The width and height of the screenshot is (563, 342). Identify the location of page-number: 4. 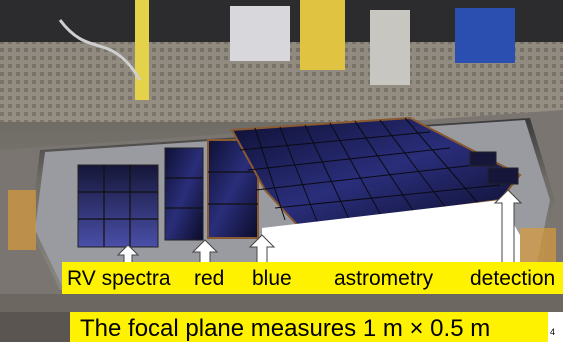
(553, 332).